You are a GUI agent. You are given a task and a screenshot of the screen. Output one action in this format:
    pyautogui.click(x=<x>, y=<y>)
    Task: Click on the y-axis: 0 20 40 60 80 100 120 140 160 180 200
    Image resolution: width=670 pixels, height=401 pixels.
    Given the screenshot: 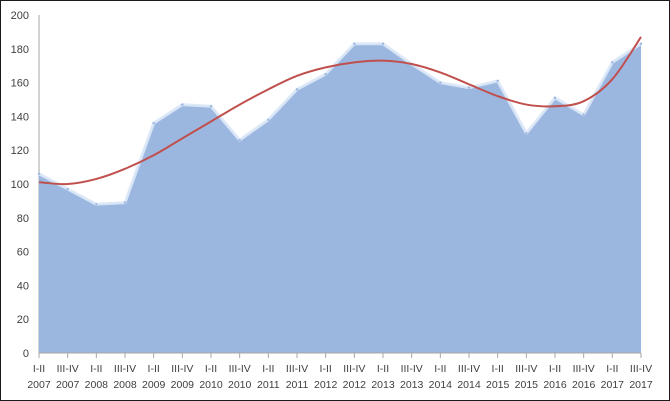 What is the action you would take?
    pyautogui.click(x=25, y=185)
    